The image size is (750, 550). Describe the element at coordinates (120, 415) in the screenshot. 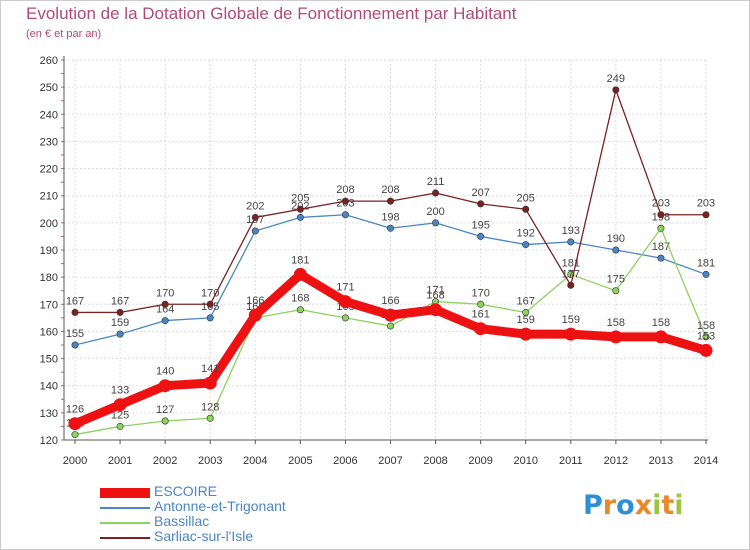

I see `data-label: 125` at that location.